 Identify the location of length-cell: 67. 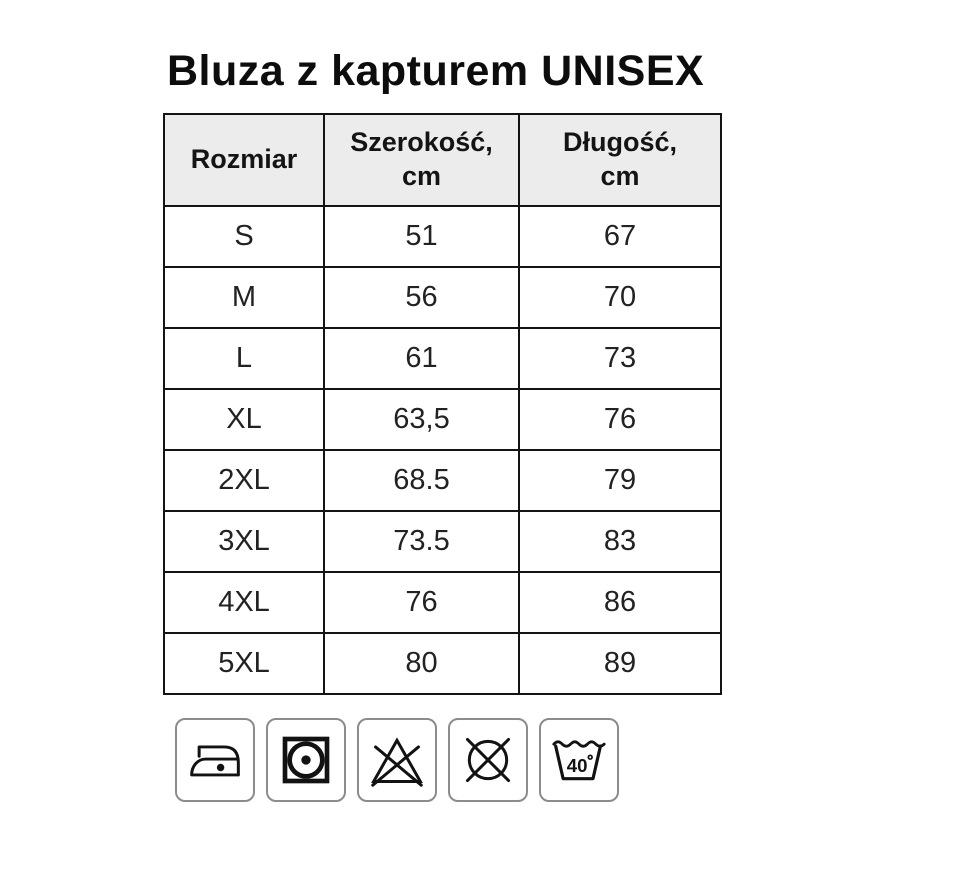
(620, 236).